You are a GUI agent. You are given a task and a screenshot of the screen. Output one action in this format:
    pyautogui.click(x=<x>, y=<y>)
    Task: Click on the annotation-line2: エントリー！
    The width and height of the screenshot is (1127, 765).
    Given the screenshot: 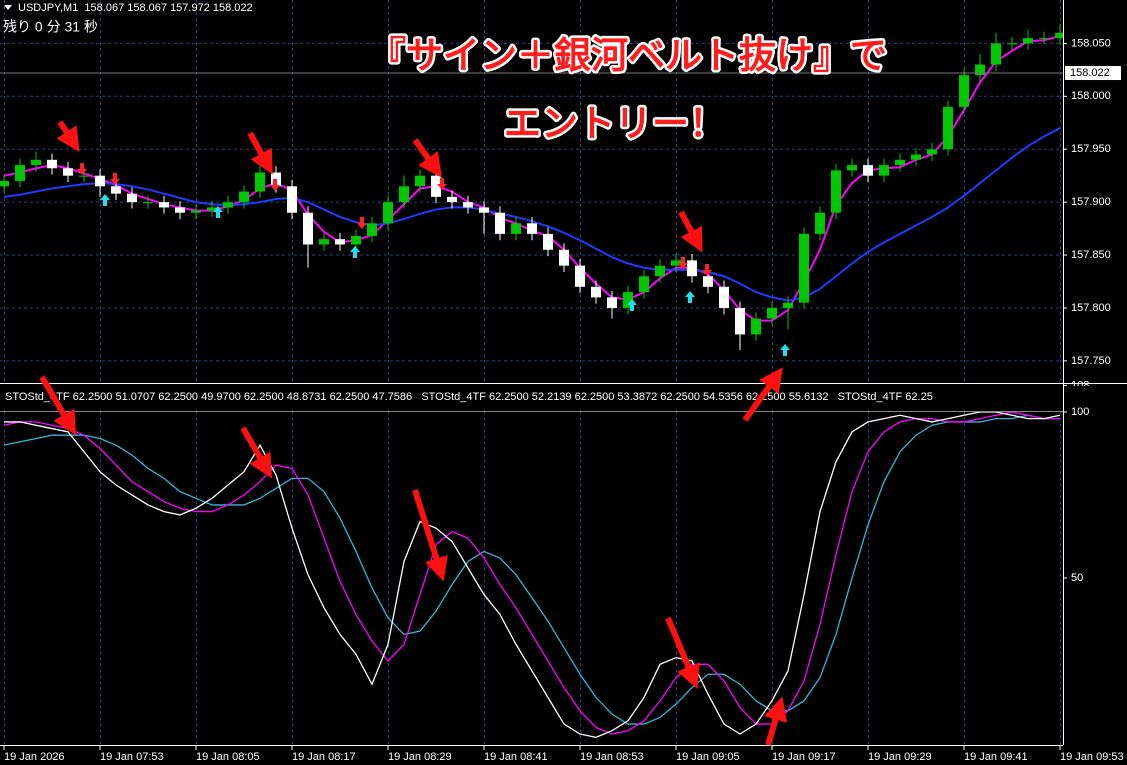 What is the action you would take?
    pyautogui.click(x=615, y=123)
    